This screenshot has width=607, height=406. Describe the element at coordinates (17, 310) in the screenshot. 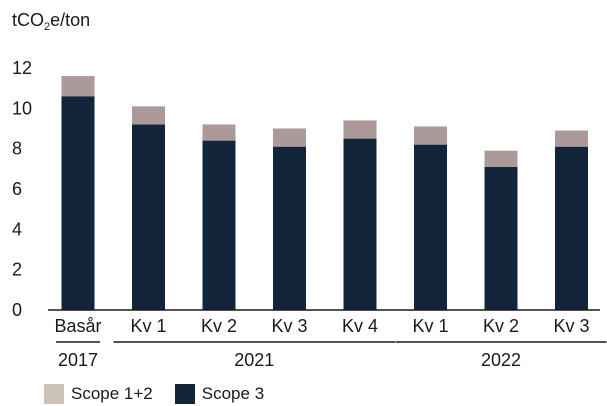

I see `y-tick-label-0: 0` at that location.